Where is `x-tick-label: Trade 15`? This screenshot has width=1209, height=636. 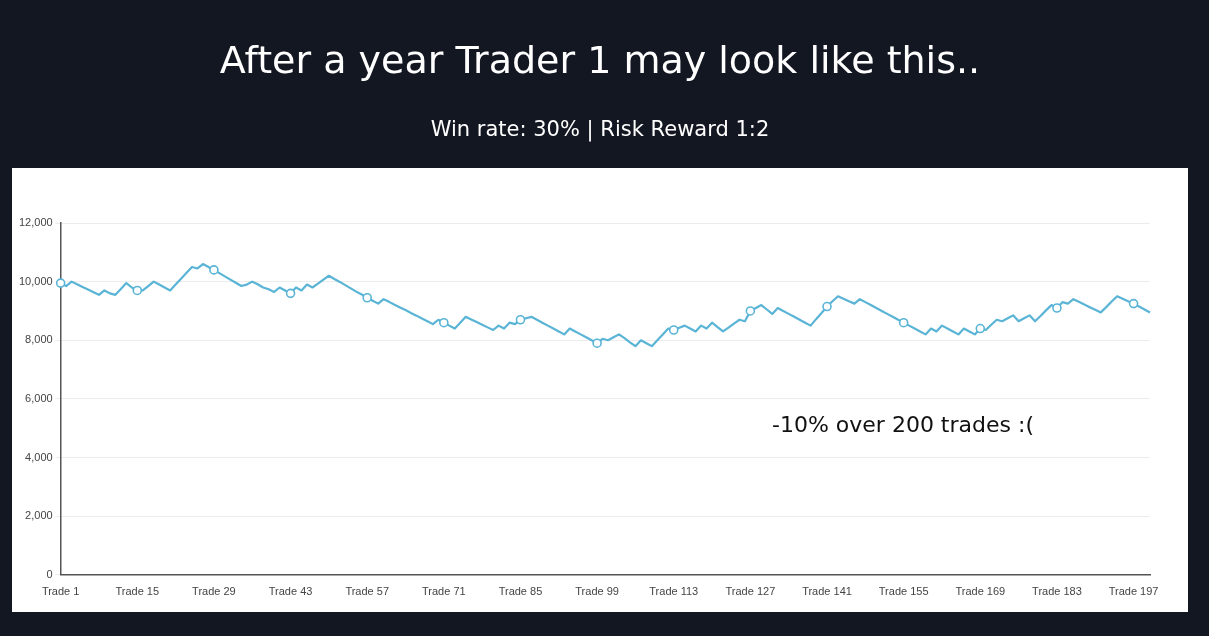
x-tick-label: Trade 15 is located at coordinates (137, 591).